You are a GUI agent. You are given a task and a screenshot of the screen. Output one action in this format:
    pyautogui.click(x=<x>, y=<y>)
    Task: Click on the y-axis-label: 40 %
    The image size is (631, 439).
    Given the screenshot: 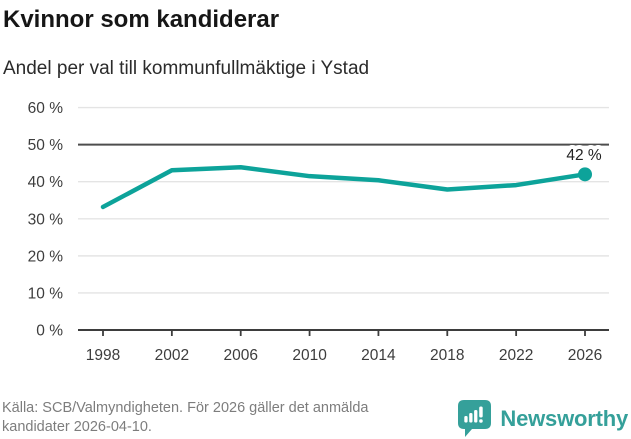 What is the action you would take?
    pyautogui.click(x=46, y=182)
    